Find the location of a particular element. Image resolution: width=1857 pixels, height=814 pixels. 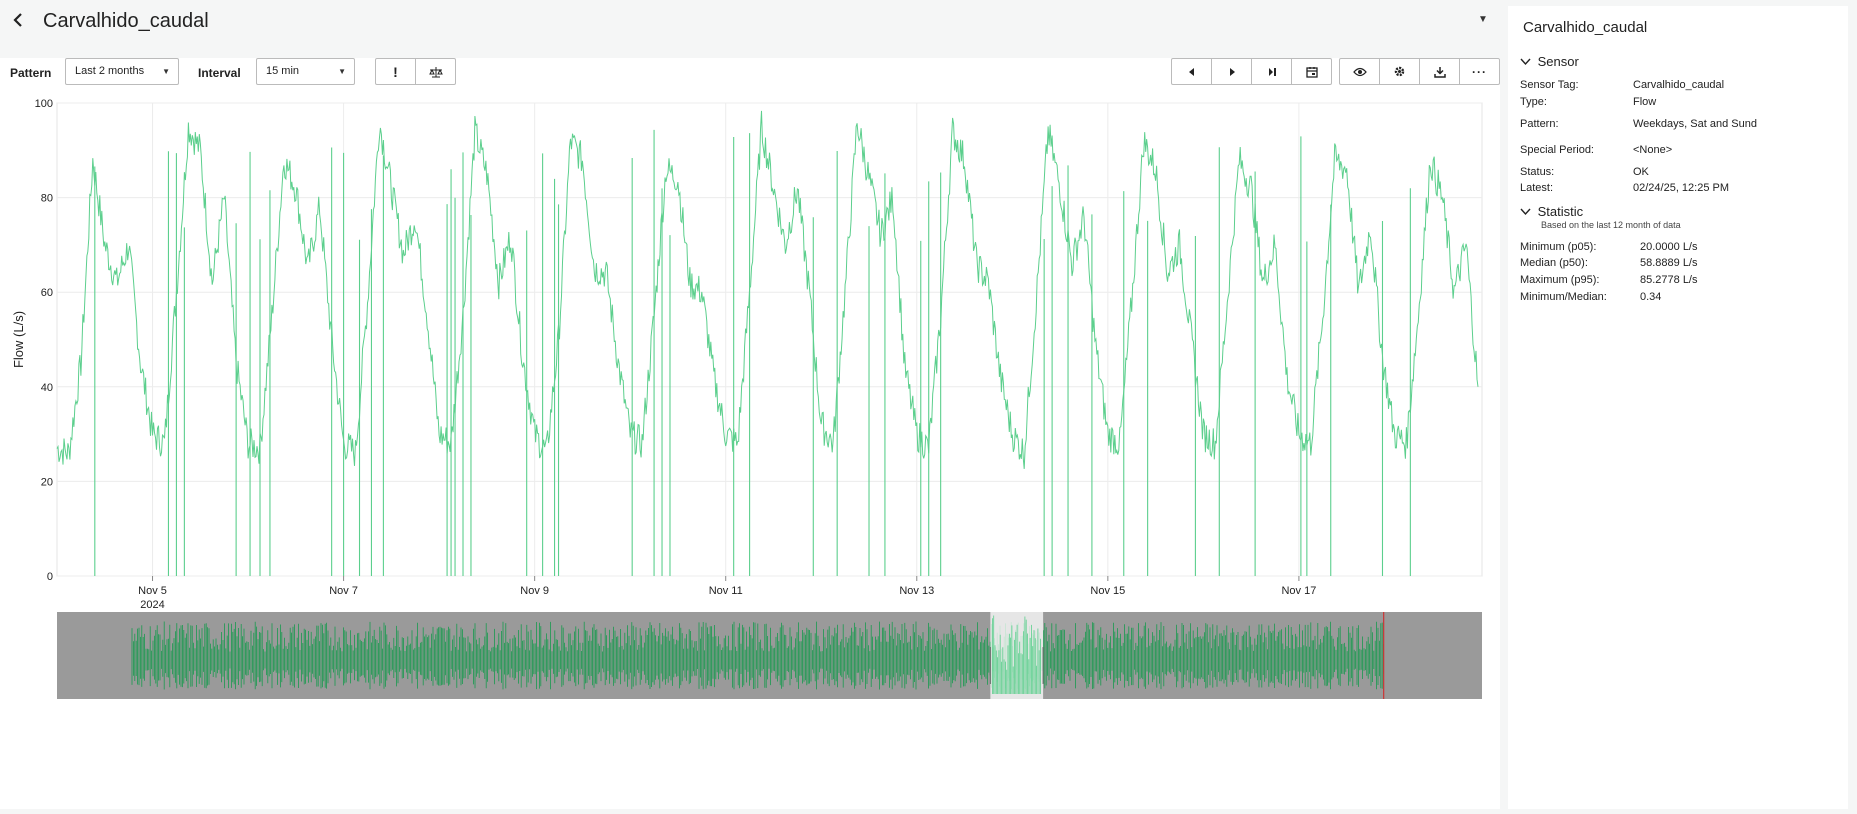

x-tick-label: Nov 11 is located at coordinates (726, 591).